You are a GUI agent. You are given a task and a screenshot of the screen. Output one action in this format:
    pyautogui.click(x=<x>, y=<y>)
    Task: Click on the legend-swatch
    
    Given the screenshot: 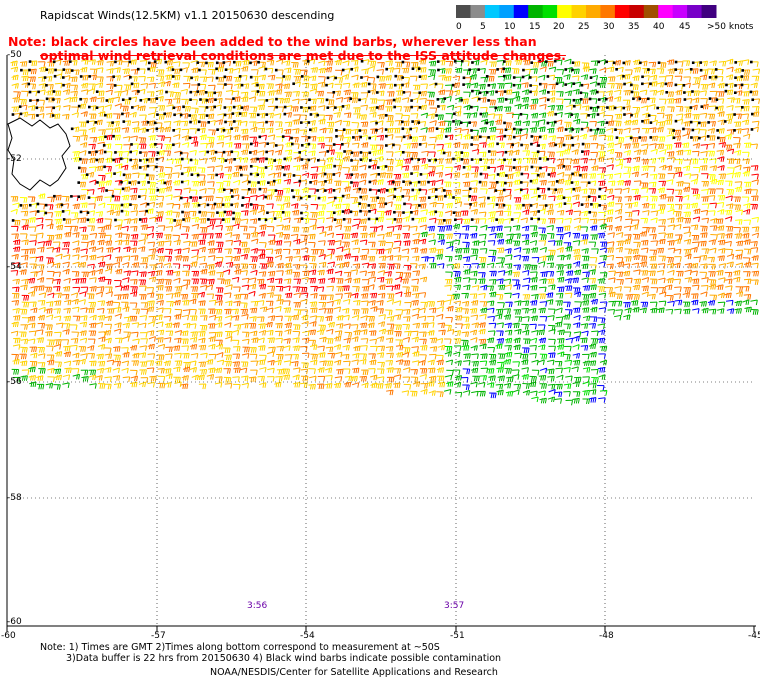 What is the action you would take?
    pyautogui.click(x=492, y=11)
    